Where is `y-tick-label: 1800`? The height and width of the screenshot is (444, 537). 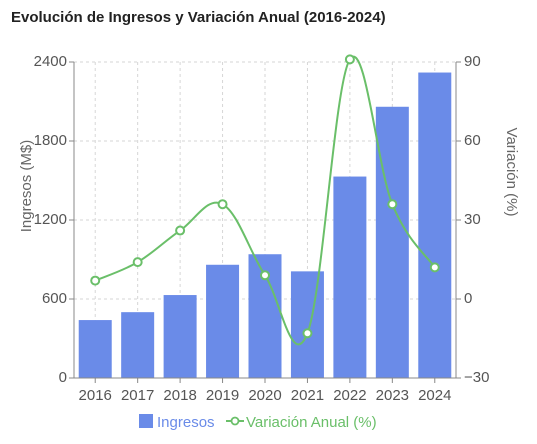
y-tick-label: 1800 is located at coordinates (50, 140).